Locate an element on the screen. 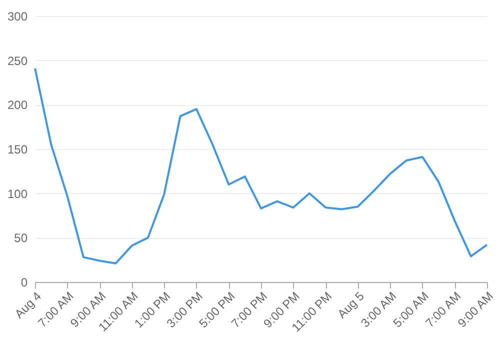  y-tick-label: 250 is located at coordinates (17, 61).